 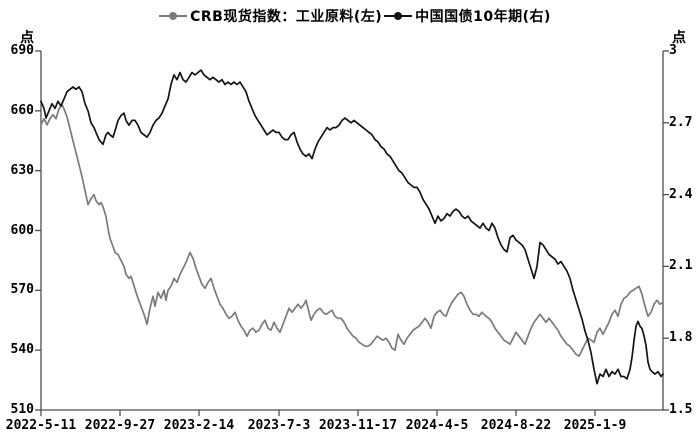 I want to click on right-axis-tick-label: 1.5, so click(x=681, y=409).